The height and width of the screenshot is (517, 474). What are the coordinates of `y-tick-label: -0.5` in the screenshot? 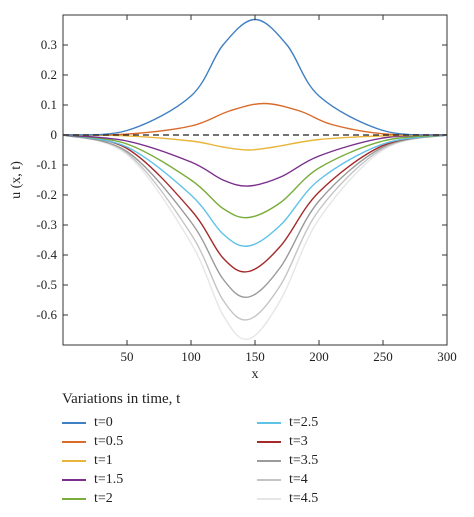 It's located at (46, 284).